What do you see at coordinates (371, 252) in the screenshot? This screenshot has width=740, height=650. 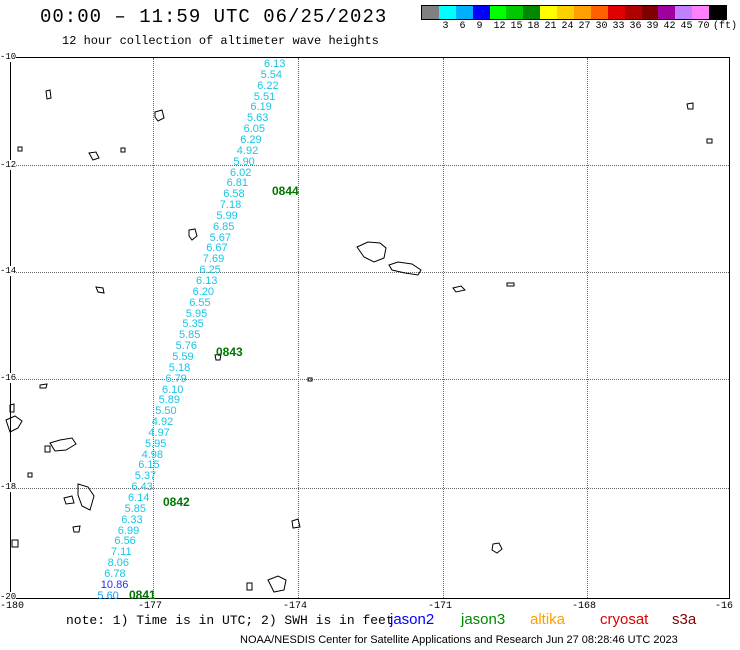 I see `island-samoa-savaii` at bounding box center [371, 252].